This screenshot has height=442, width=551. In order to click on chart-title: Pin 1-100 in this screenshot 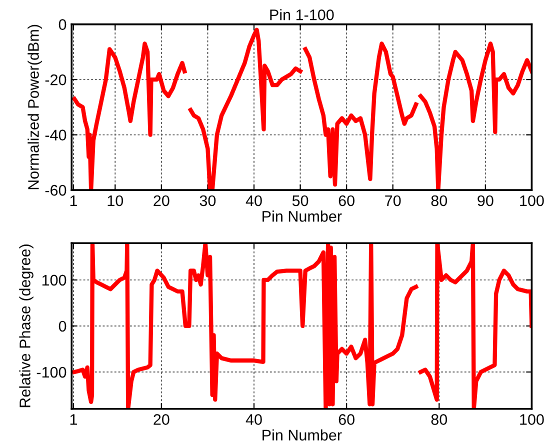, I will do `click(302, 14)`.